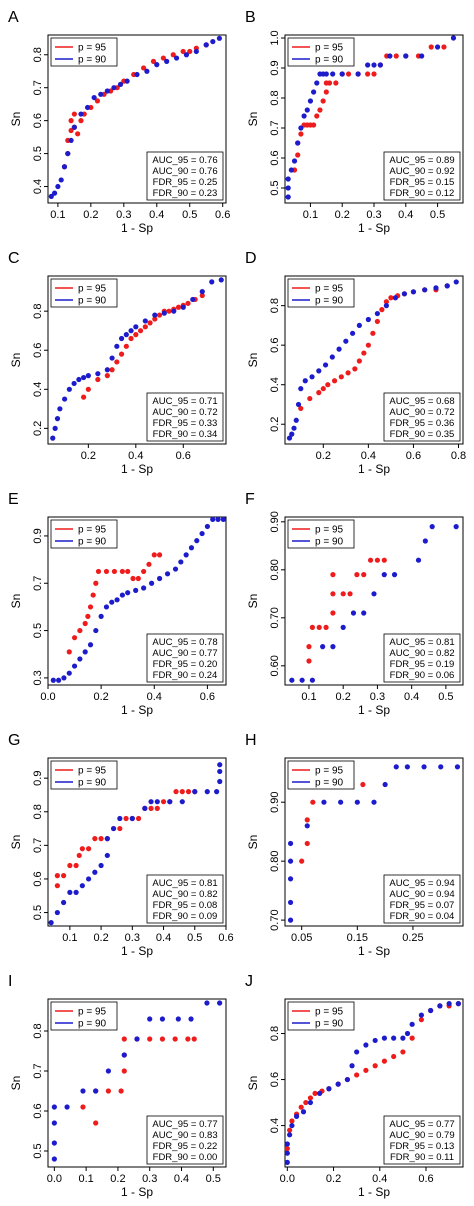 The height and width of the screenshot is (1206, 474). Describe the element at coordinates (458, 456) in the screenshot. I see `x-tick-label: 0.8` at that location.